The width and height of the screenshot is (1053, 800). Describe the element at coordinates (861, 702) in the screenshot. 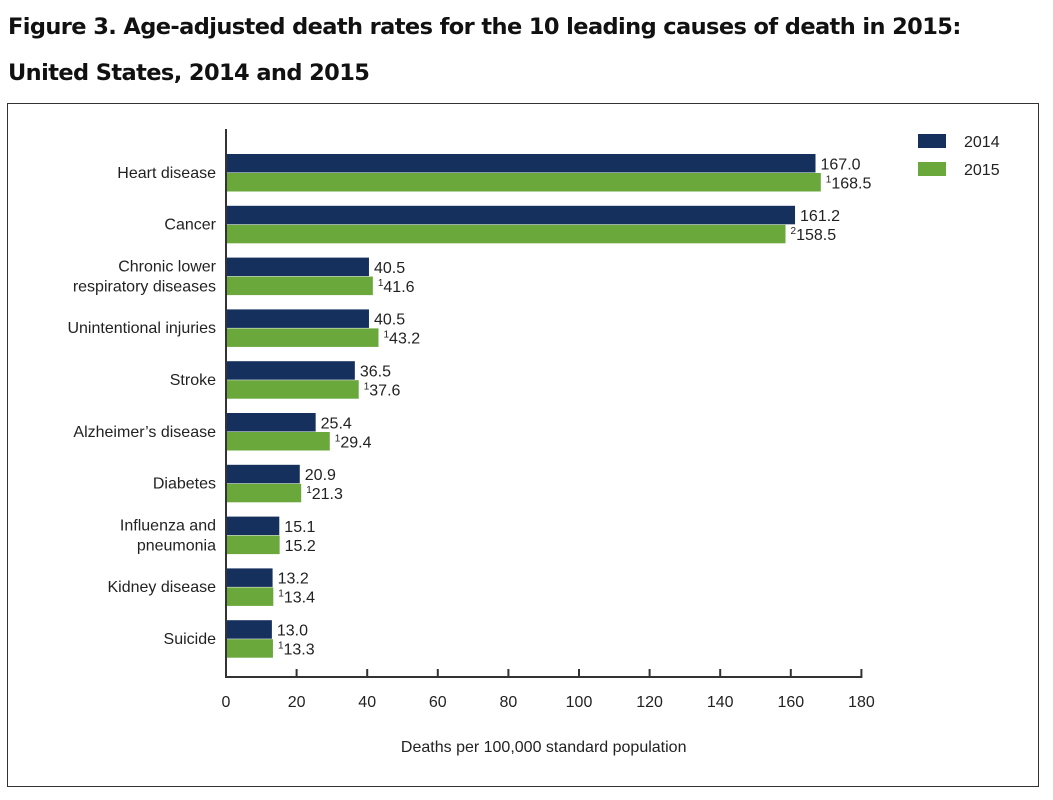

I see `x-tick-label: 180` at that location.